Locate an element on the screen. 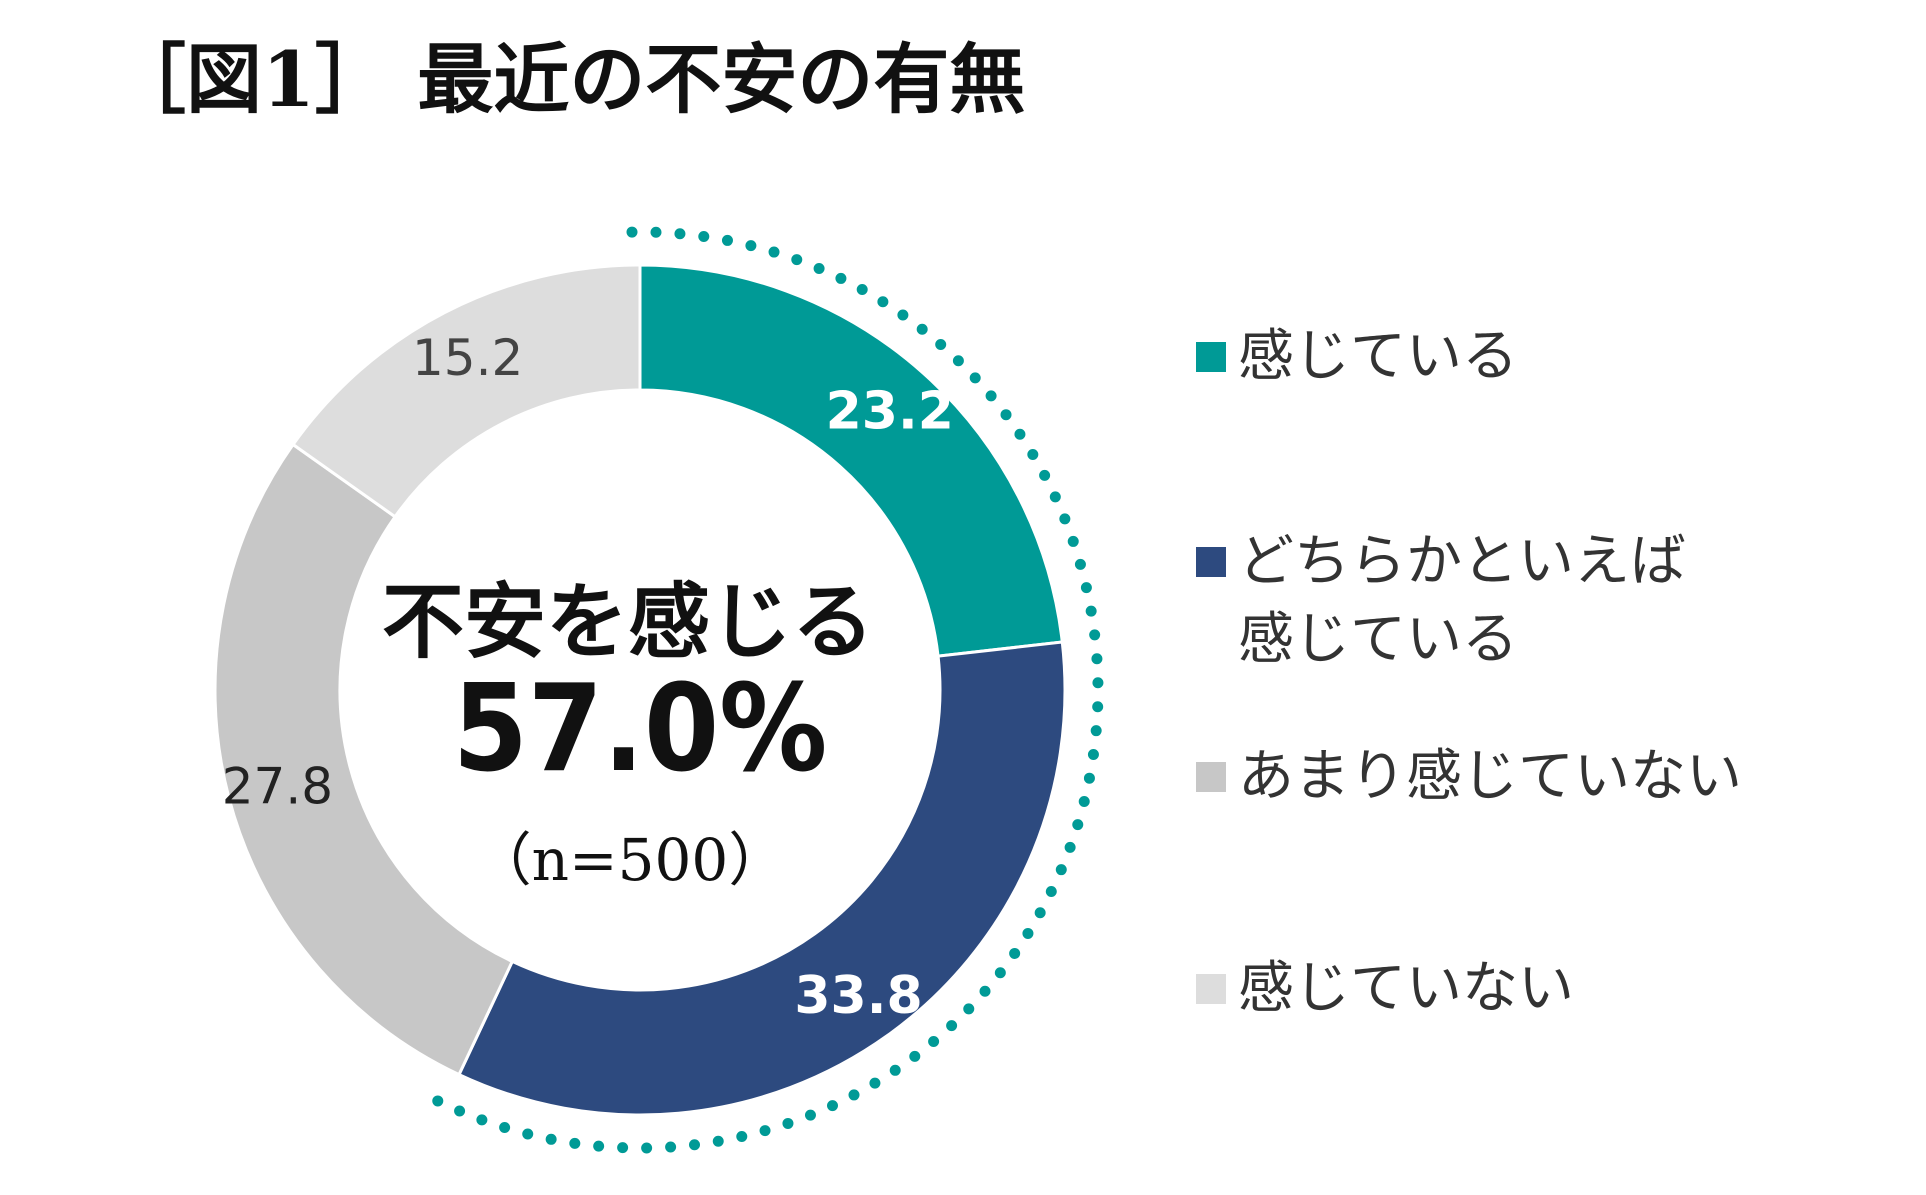 This screenshot has height=1195, width=1926. data-label-2: 27.8 is located at coordinates (277, 787).